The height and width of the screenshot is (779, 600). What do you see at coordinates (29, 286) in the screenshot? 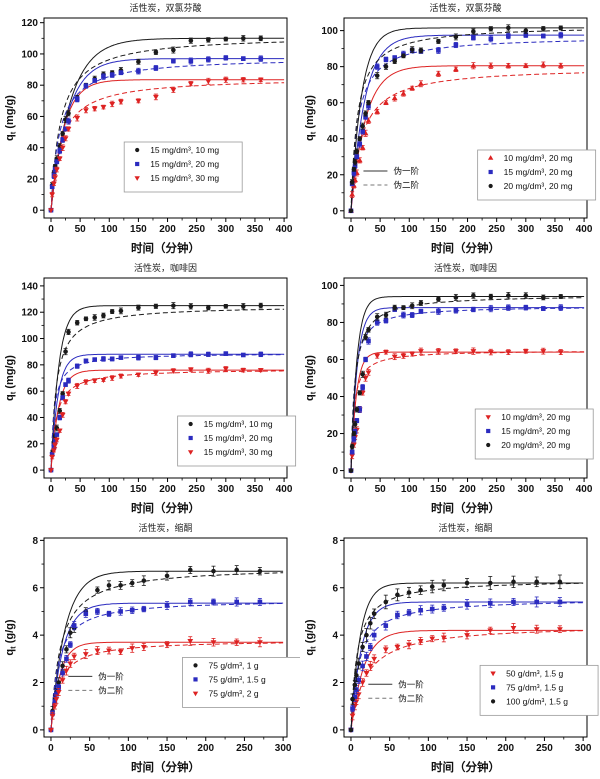
I see `svg-text: 140` at bounding box center [29, 286].